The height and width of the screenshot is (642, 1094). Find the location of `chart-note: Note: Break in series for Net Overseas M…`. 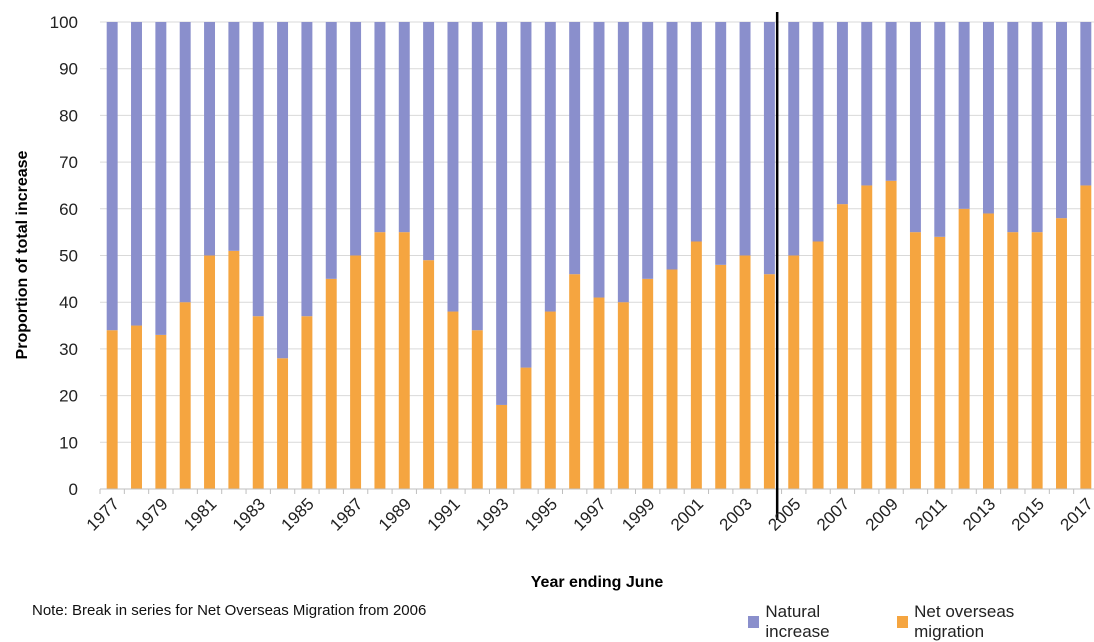

chart-note: Note: Break in series for Net Overseas M… is located at coordinates (229, 610).